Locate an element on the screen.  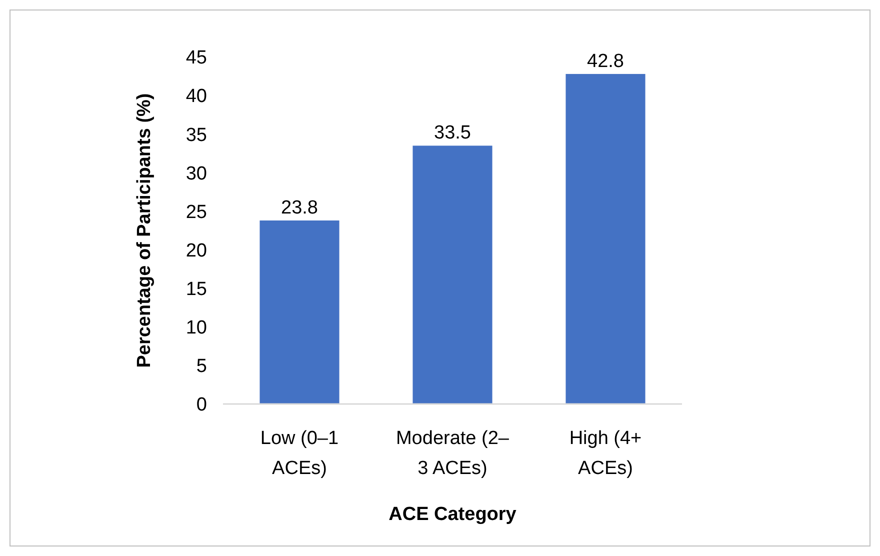
y-tick-label: 0 is located at coordinates (201, 405).